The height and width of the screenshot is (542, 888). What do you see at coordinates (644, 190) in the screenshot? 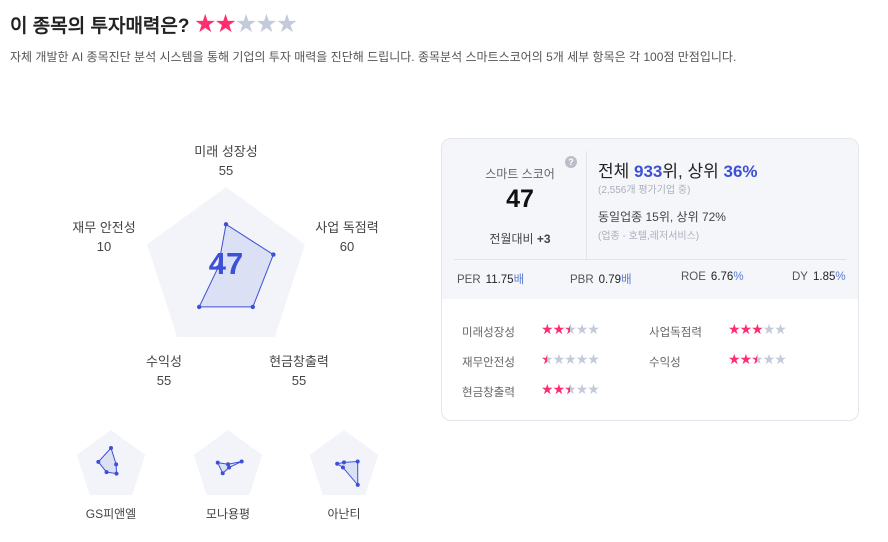
I see `overall-note: (2,556개 평가기업 중)` at bounding box center [644, 190].